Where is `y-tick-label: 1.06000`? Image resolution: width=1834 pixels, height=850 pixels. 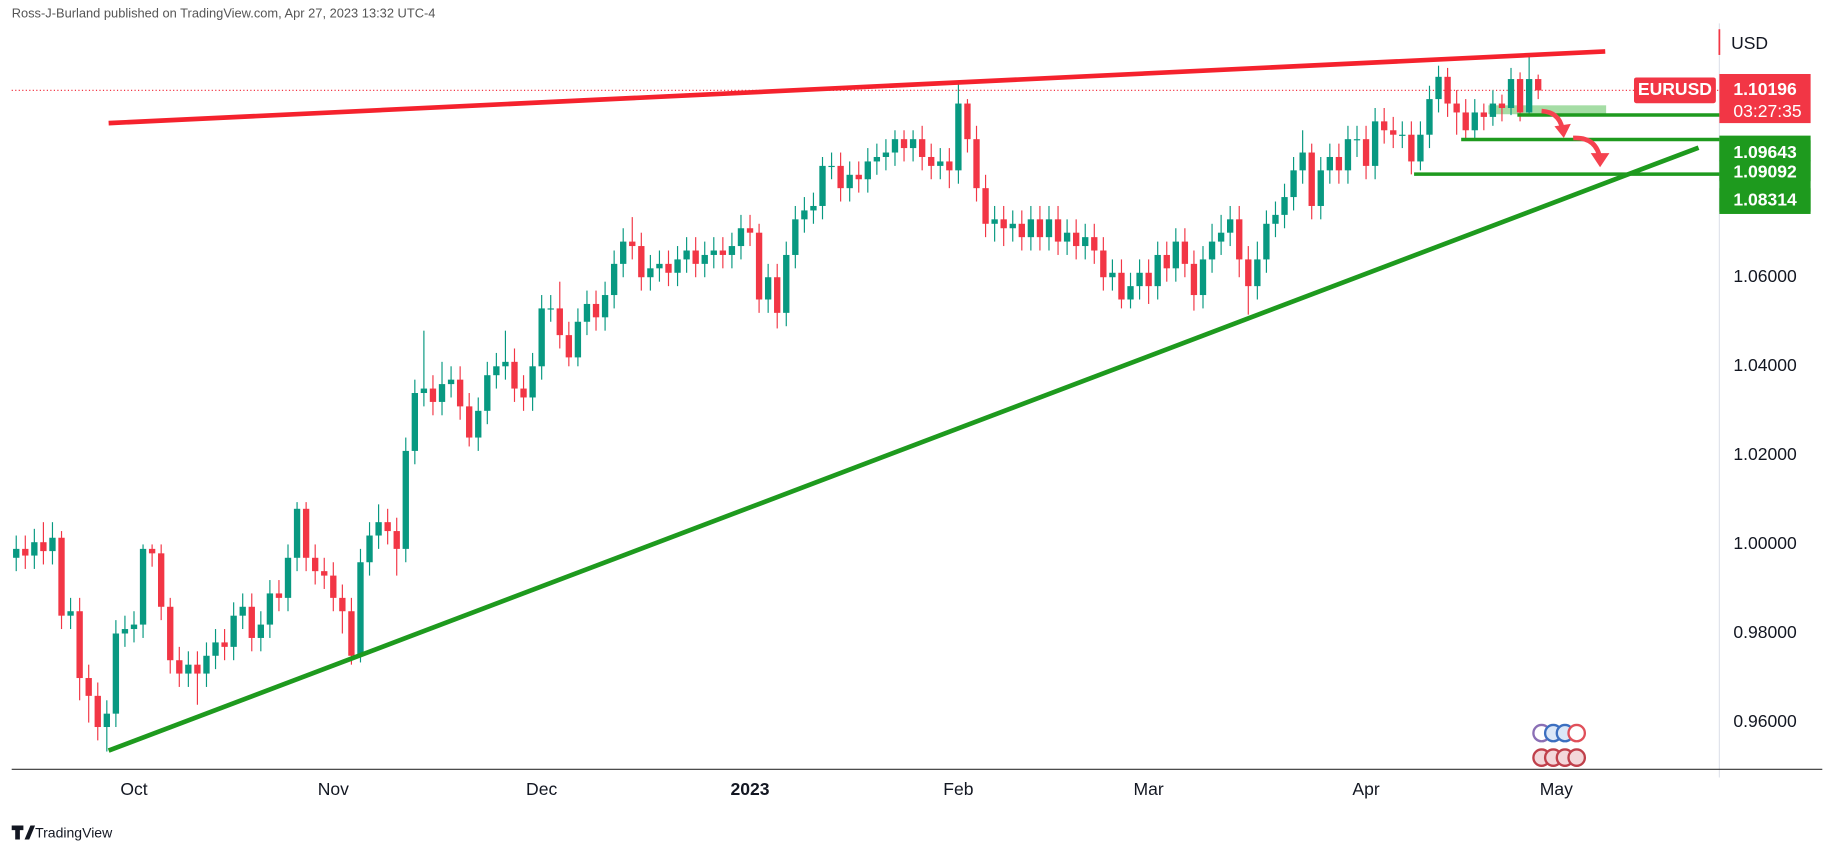
y-tick-label: 1.06000 is located at coordinates (1765, 276).